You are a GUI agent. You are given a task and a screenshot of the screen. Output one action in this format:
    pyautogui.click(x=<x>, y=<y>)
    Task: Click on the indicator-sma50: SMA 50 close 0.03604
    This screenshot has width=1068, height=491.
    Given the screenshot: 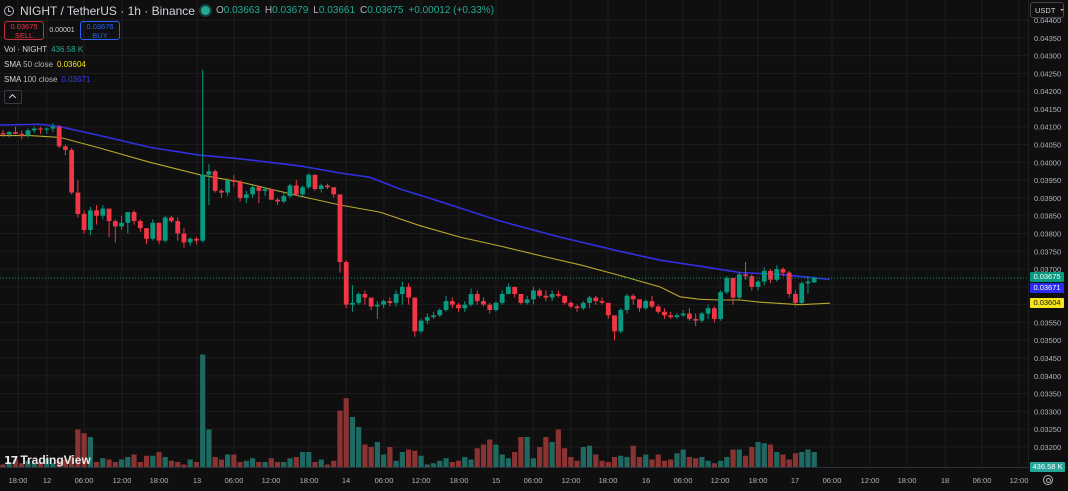 What is the action you would take?
    pyautogui.click(x=45, y=64)
    